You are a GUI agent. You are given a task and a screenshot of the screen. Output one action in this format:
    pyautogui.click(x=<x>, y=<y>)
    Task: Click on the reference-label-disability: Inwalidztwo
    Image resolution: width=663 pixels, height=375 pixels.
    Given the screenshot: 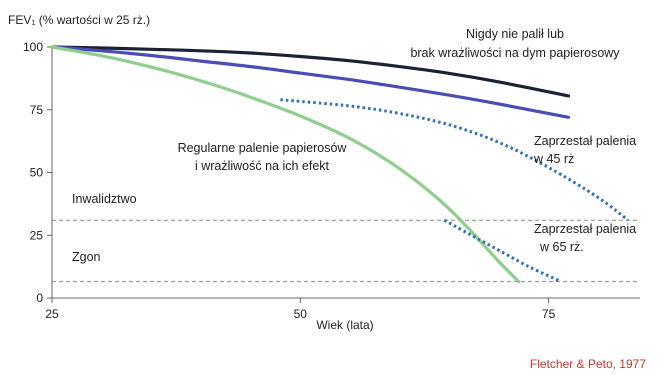 What is the action you would take?
    pyautogui.click(x=104, y=199)
    